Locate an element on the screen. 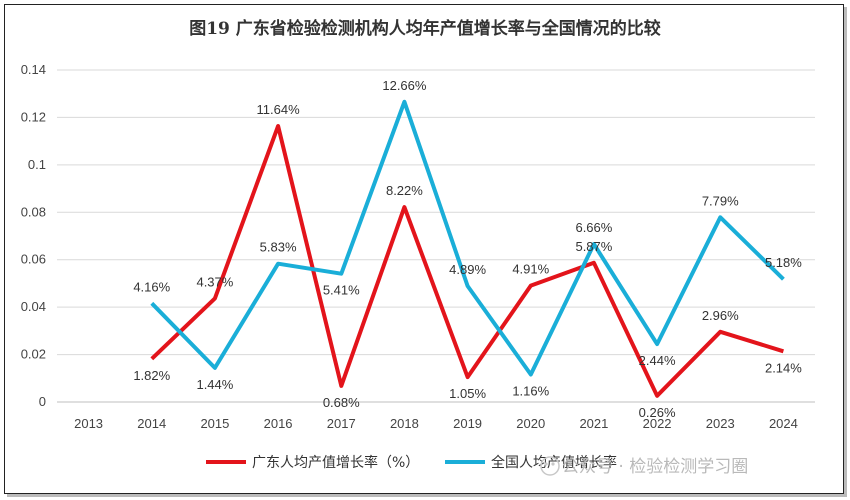 The width and height of the screenshot is (850, 500). data-label: 4.91% is located at coordinates (530, 269).